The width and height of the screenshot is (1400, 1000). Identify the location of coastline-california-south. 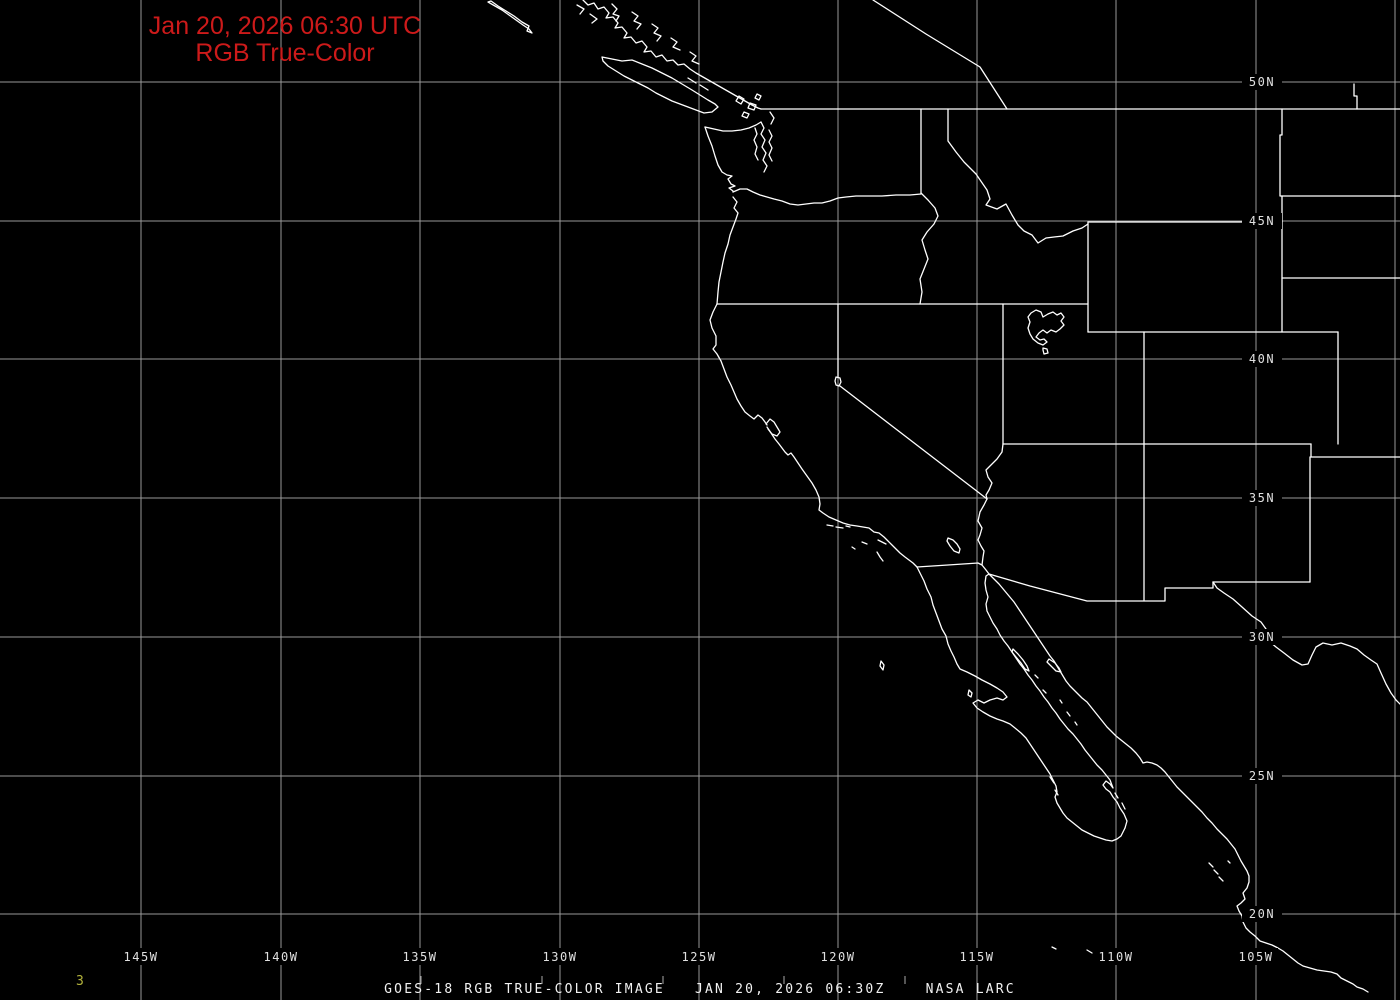
(842, 497).